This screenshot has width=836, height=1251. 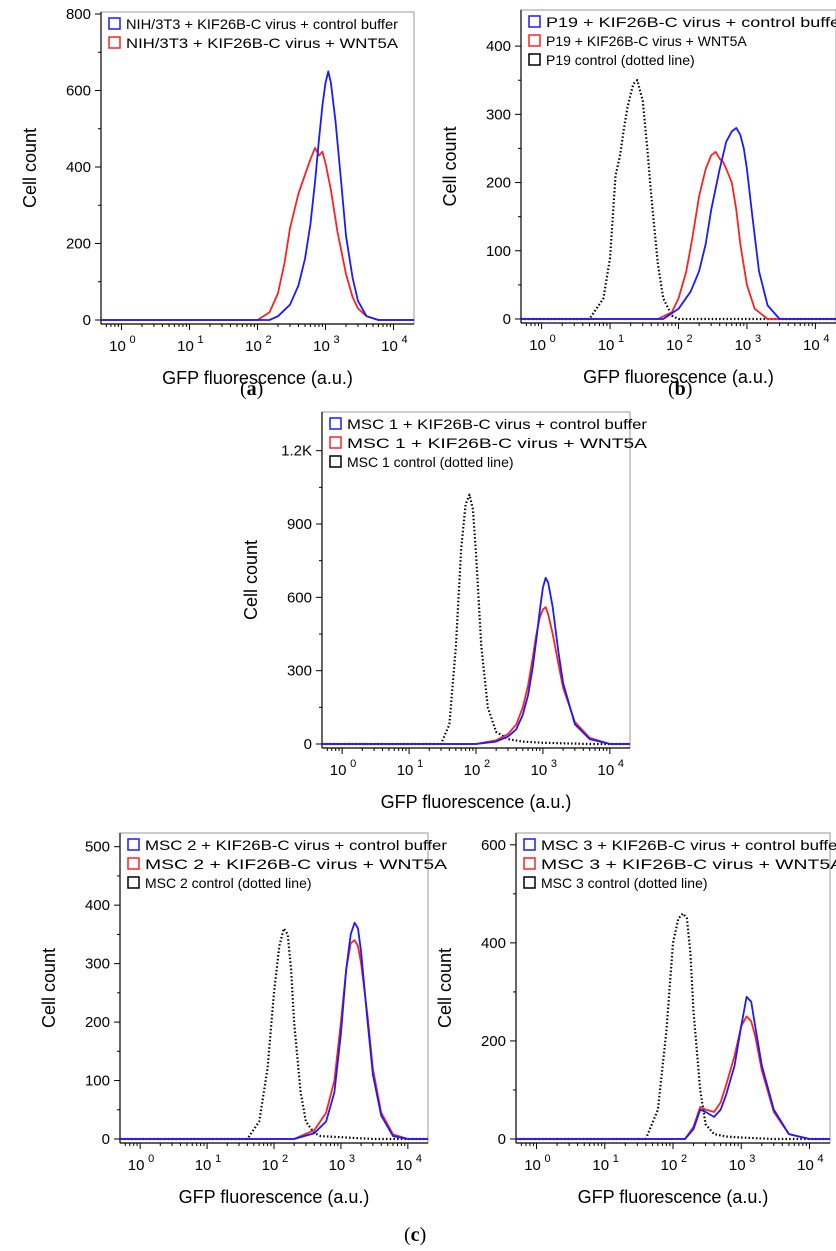 I want to click on panel-label-c: (c), so click(x=415, y=1235).